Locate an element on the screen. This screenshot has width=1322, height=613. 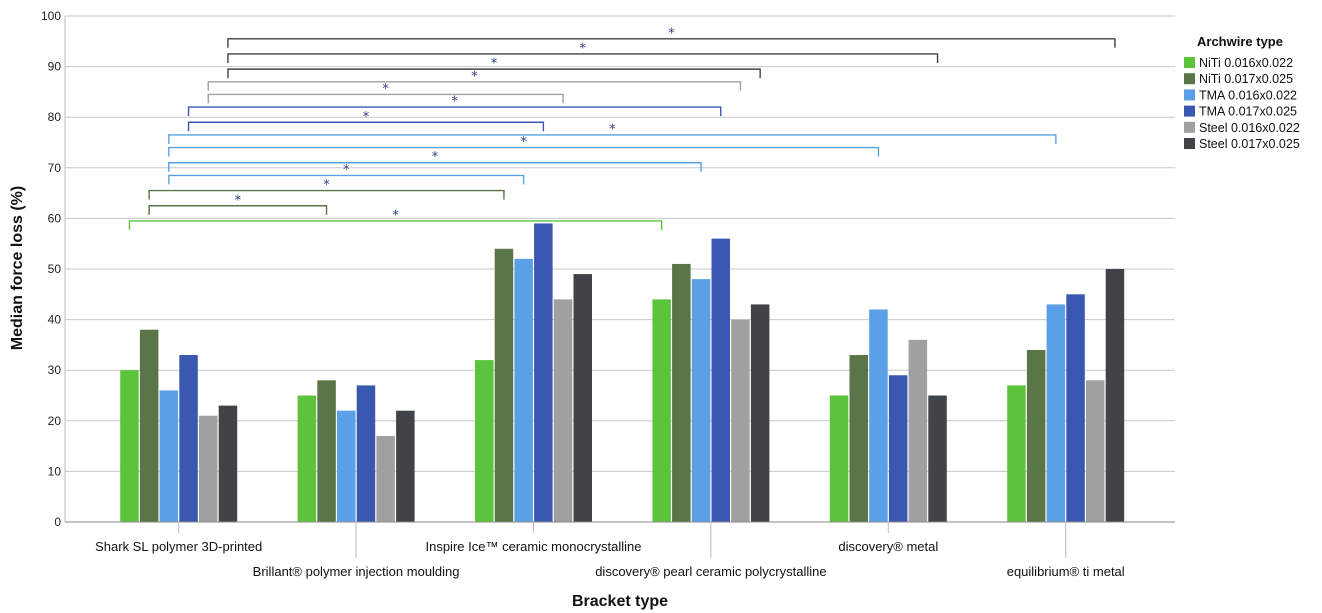
x-tick-label: Brillant® polymer injection moulding is located at coordinates (356, 571).